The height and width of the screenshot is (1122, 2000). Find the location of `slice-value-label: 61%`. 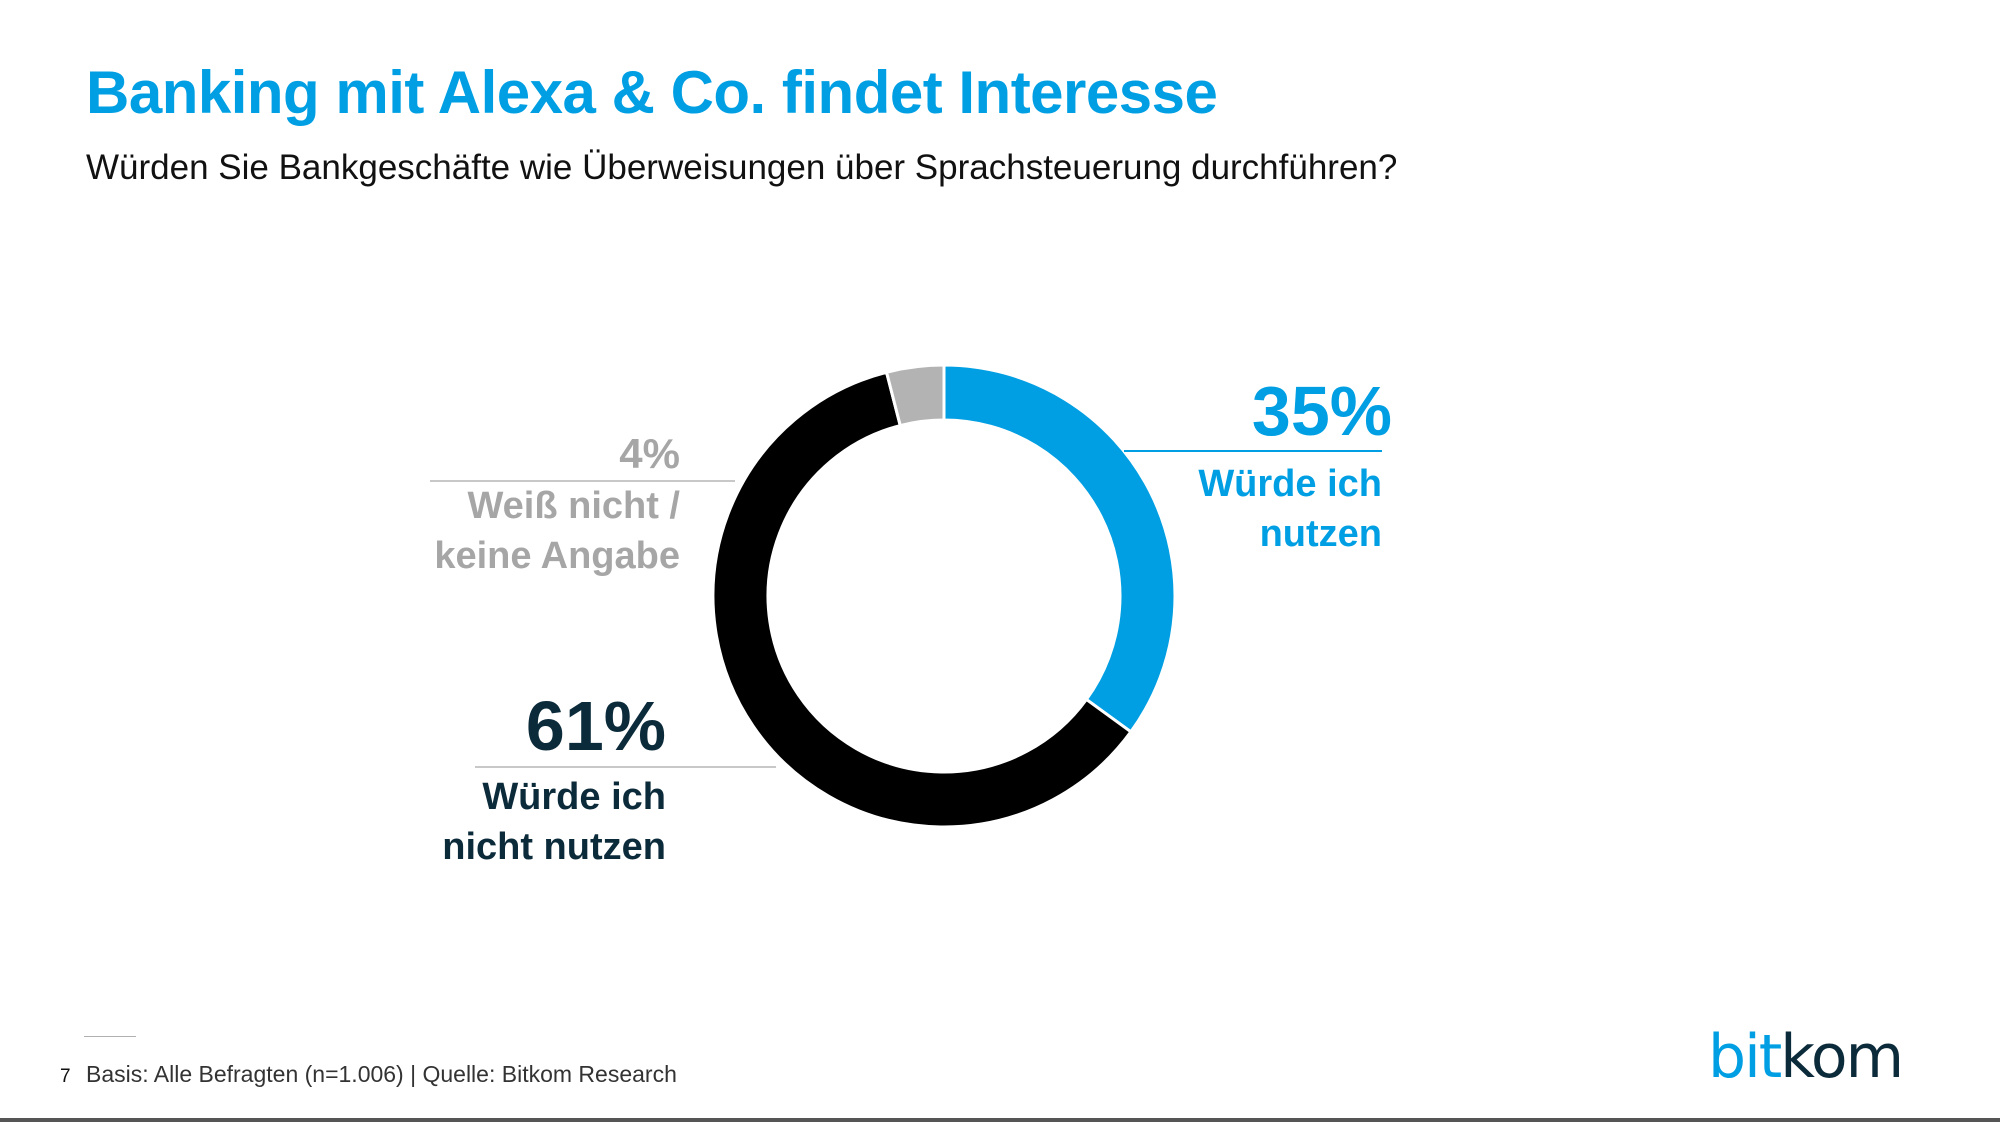

slice-value-label: 61% is located at coordinates (596, 726).